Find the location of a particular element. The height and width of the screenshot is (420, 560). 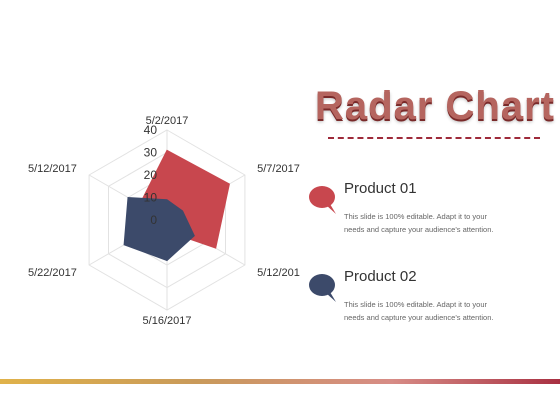

radial-tick-labels: 0 10 20 30 40 is located at coordinates (151, 175).